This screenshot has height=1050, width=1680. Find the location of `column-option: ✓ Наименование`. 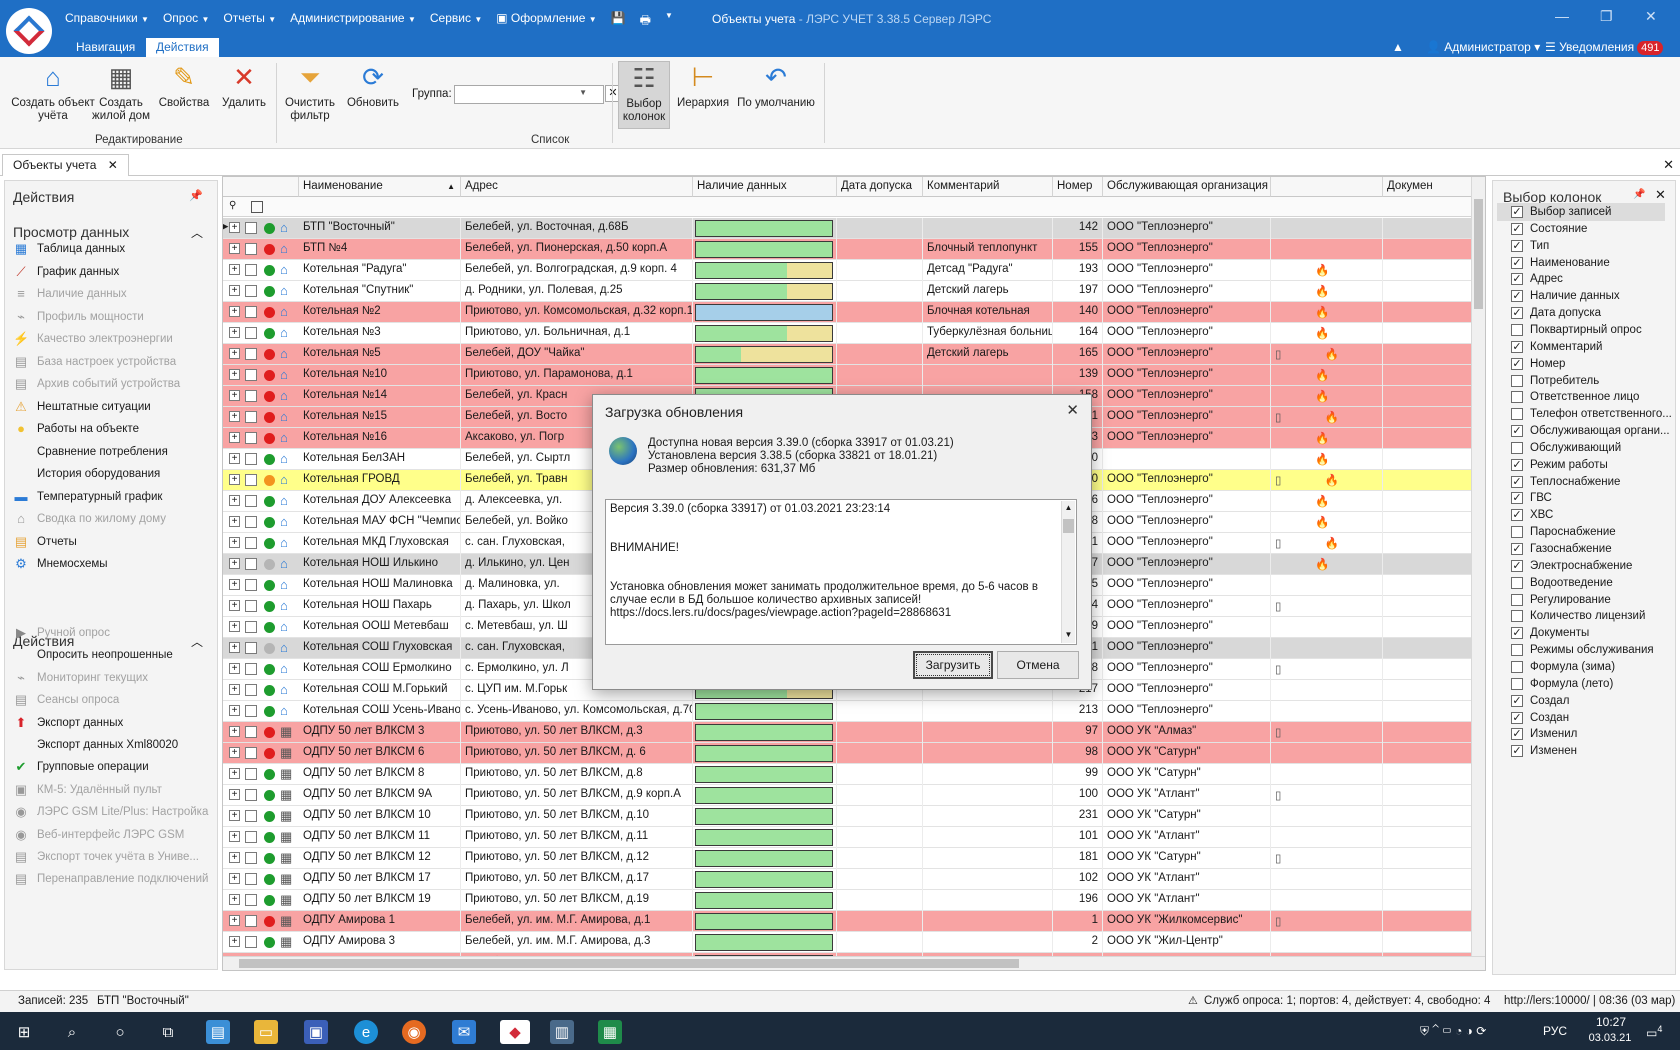

column-option: ✓ Наименование is located at coordinates (1560, 262).